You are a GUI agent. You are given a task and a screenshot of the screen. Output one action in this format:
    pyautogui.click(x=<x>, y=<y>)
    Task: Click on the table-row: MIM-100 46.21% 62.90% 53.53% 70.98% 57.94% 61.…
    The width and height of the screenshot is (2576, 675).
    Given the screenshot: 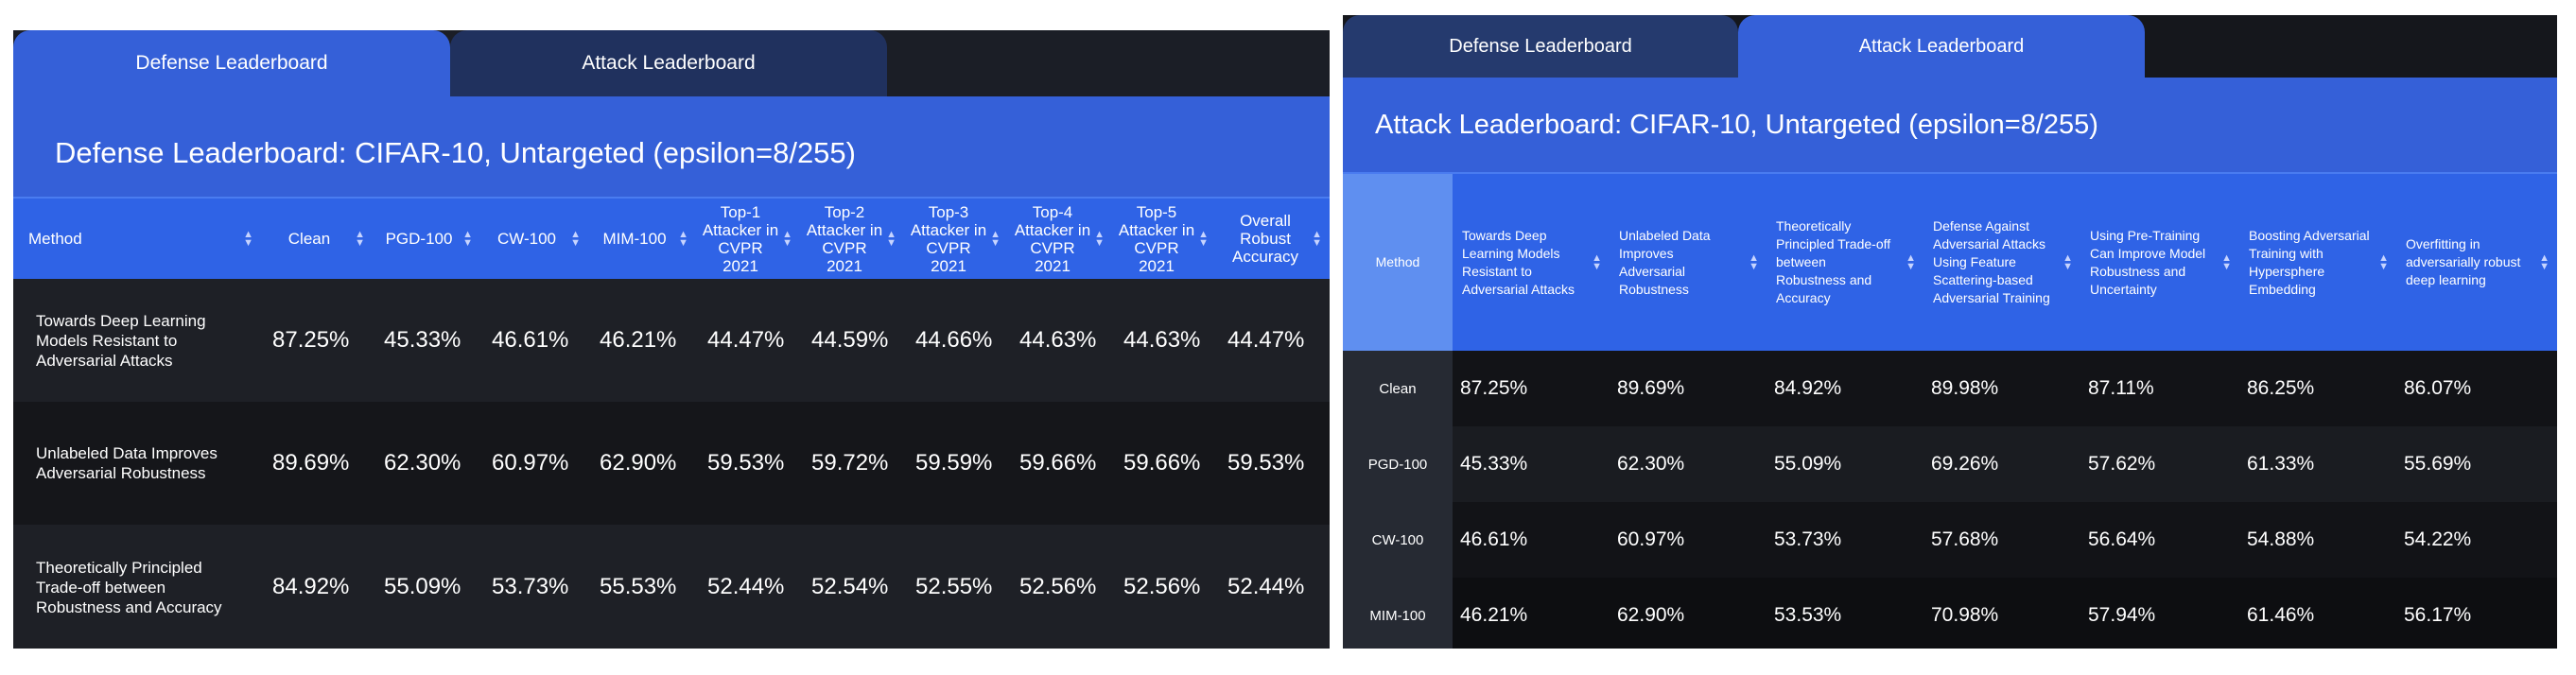 What is the action you would take?
    pyautogui.click(x=1950, y=613)
    